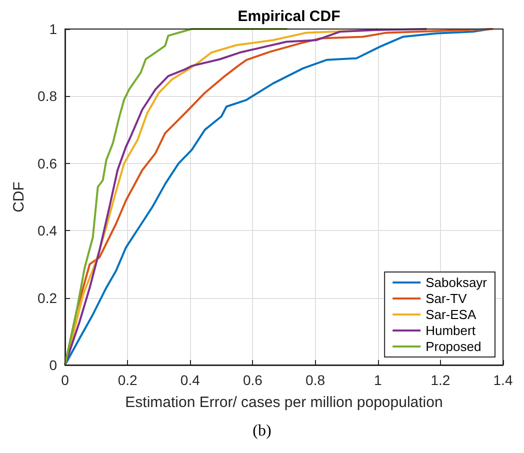 The height and width of the screenshot is (453, 524). I want to click on x-tick-label: 0.2, so click(128, 380).